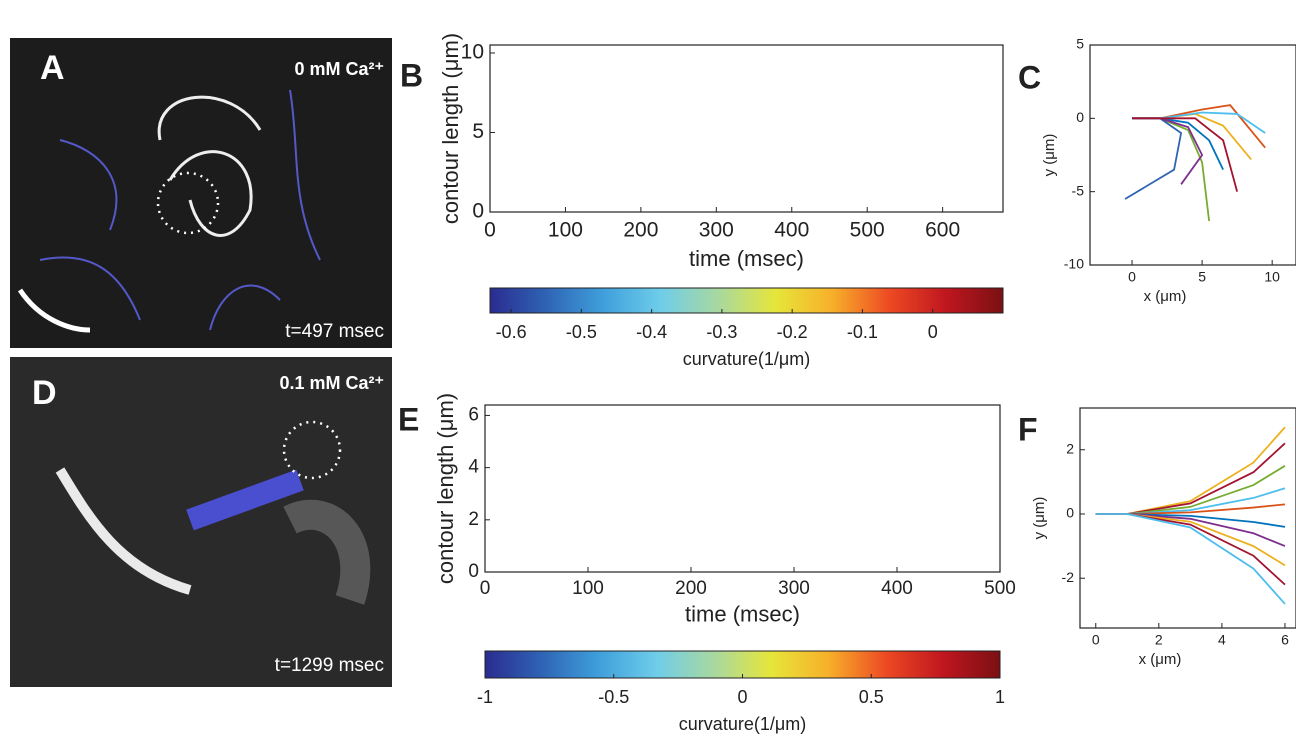  What do you see at coordinates (862, 332) in the screenshot?
I see `colorbar-tick-label: -0.1` at bounding box center [862, 332].